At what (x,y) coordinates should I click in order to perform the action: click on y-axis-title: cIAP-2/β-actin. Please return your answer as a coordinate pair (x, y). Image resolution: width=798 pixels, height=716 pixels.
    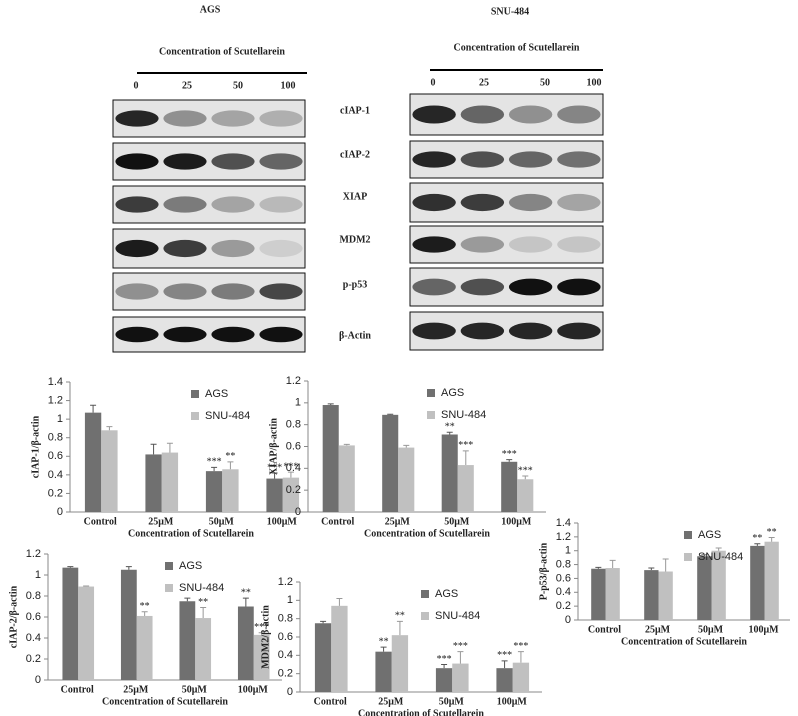
    Looking at the image, I should click on (13, 616).